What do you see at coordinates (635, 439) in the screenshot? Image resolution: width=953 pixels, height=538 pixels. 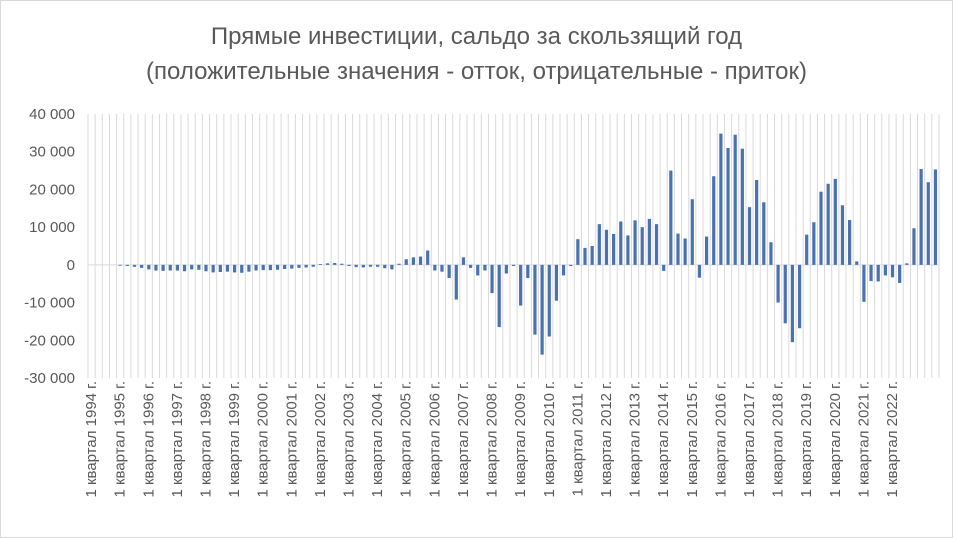 I see `x-tick-label: 1 квартал 2013 г.` at bounding box center [635, 439].